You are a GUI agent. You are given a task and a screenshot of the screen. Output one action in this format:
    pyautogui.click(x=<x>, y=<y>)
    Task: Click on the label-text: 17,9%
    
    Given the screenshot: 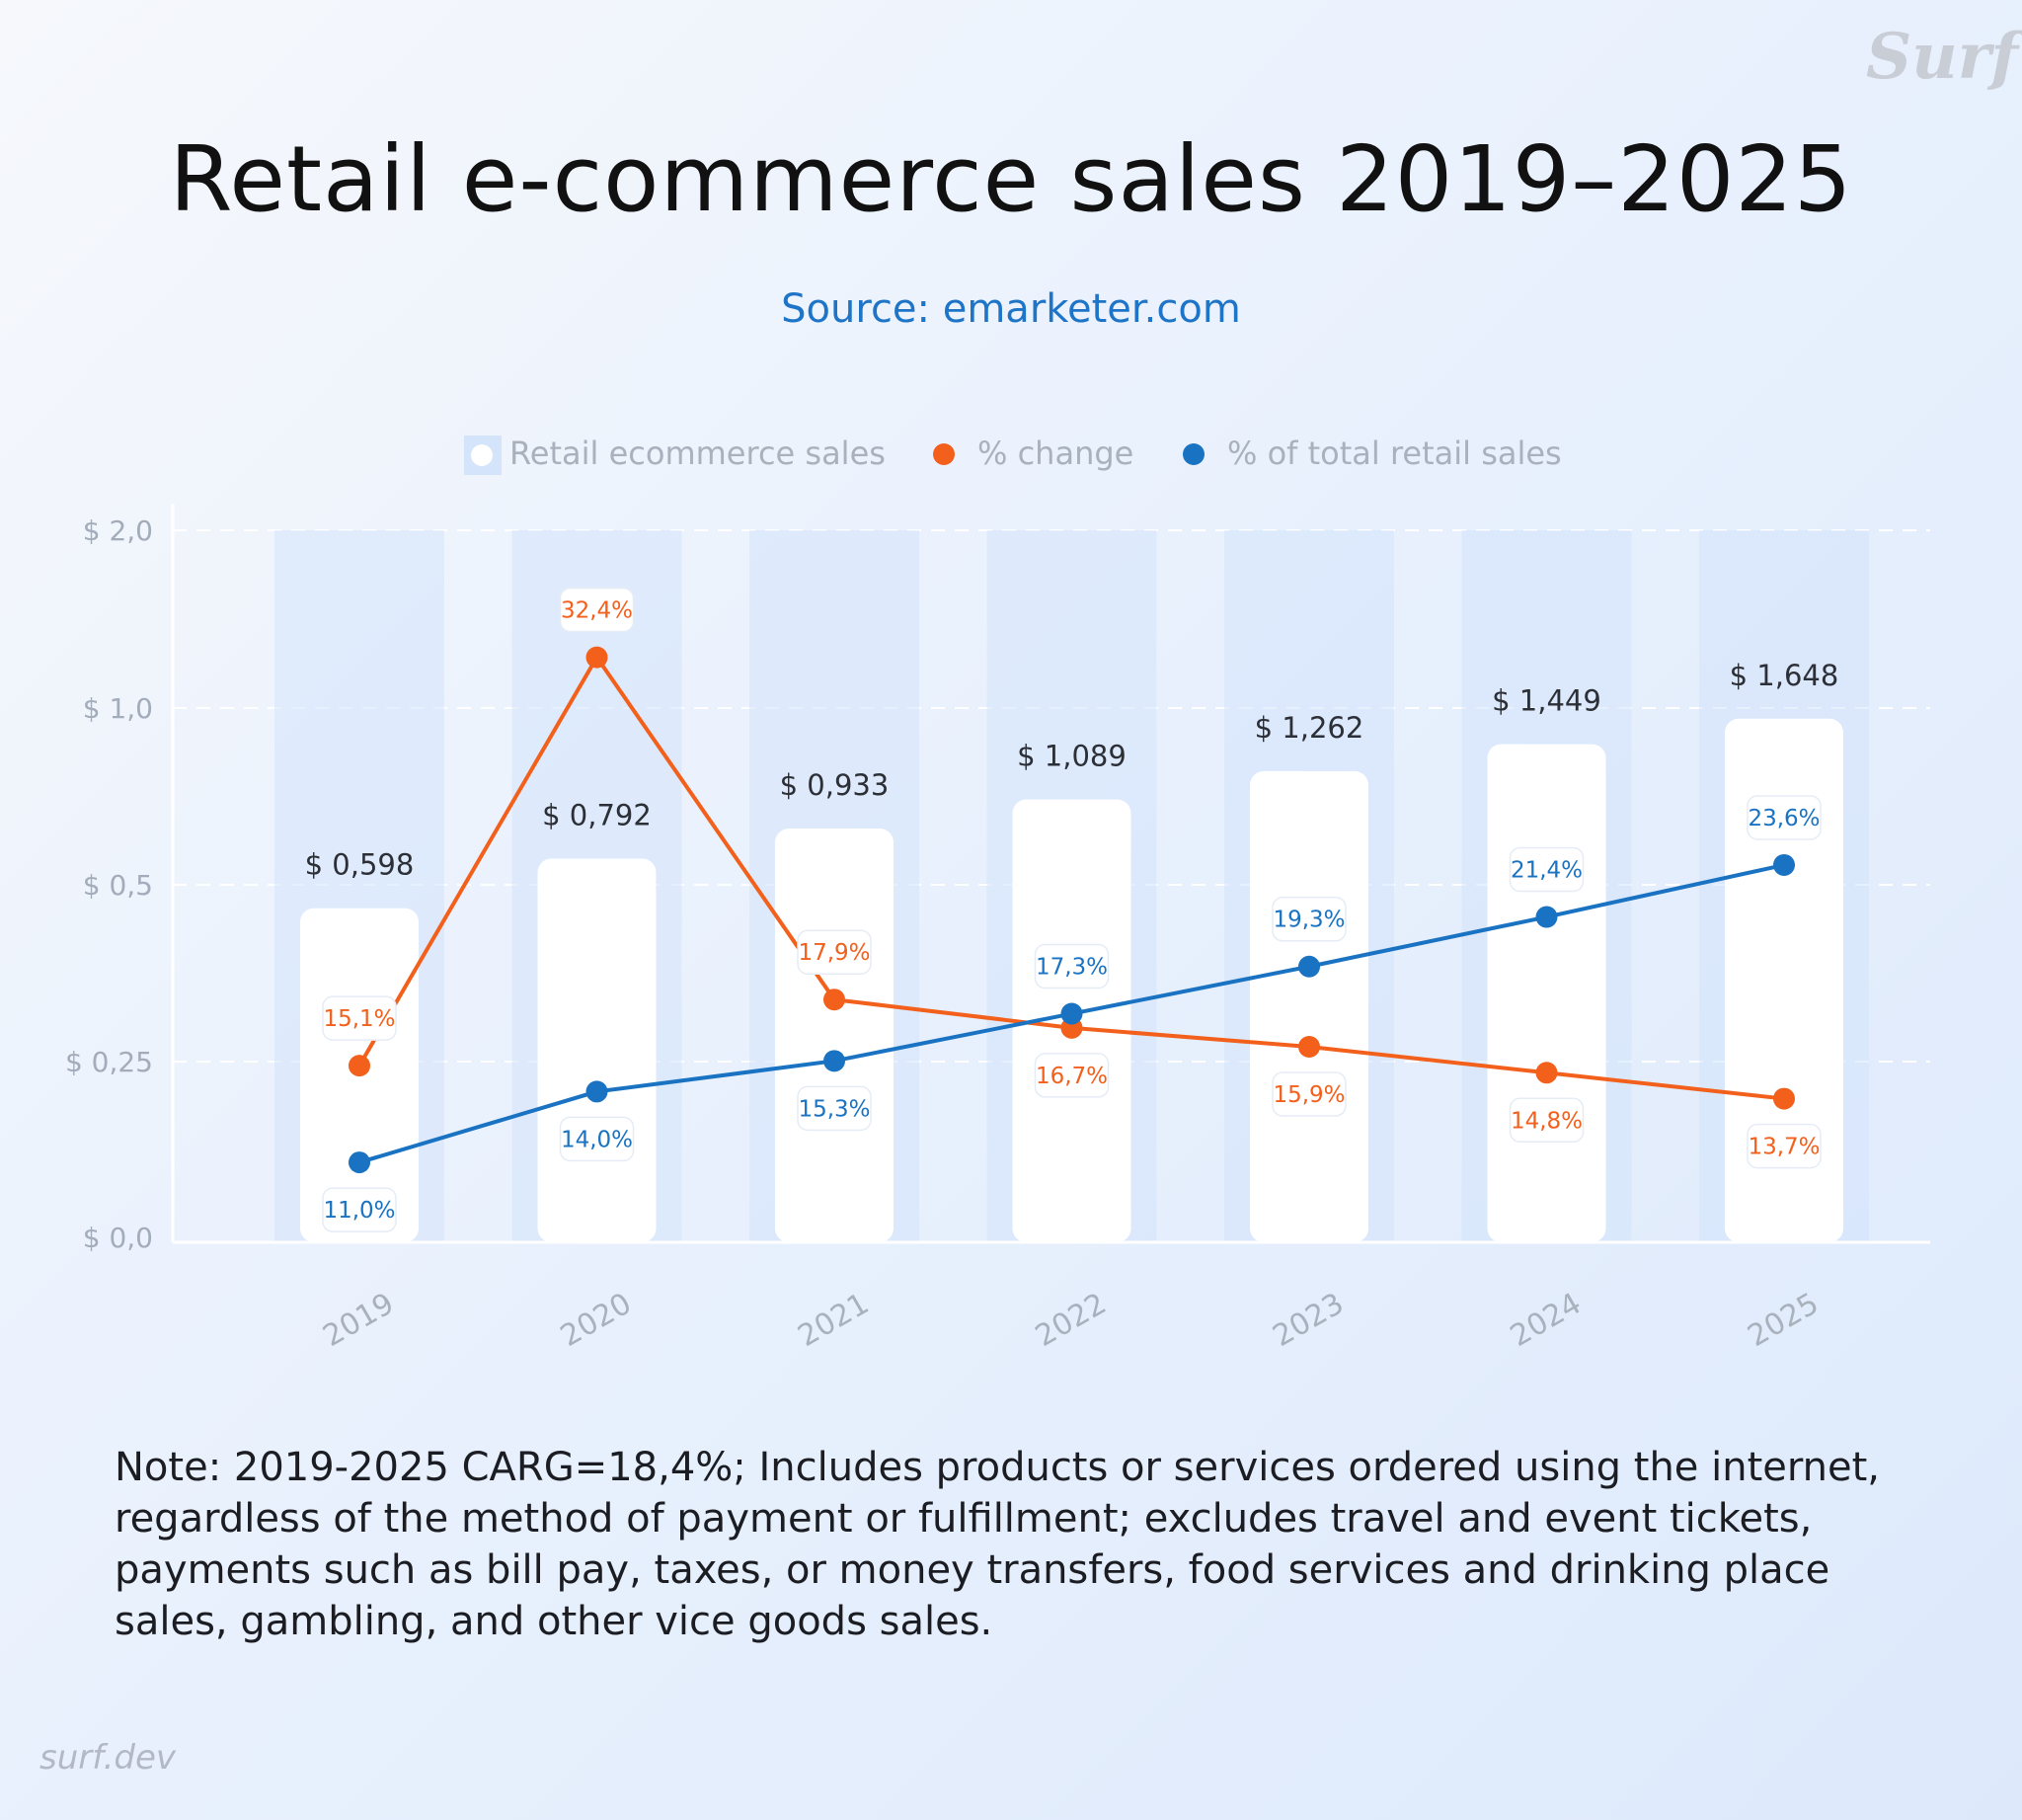 What is the action you would take?
    pyautogui.click(x=834, y=953)
    